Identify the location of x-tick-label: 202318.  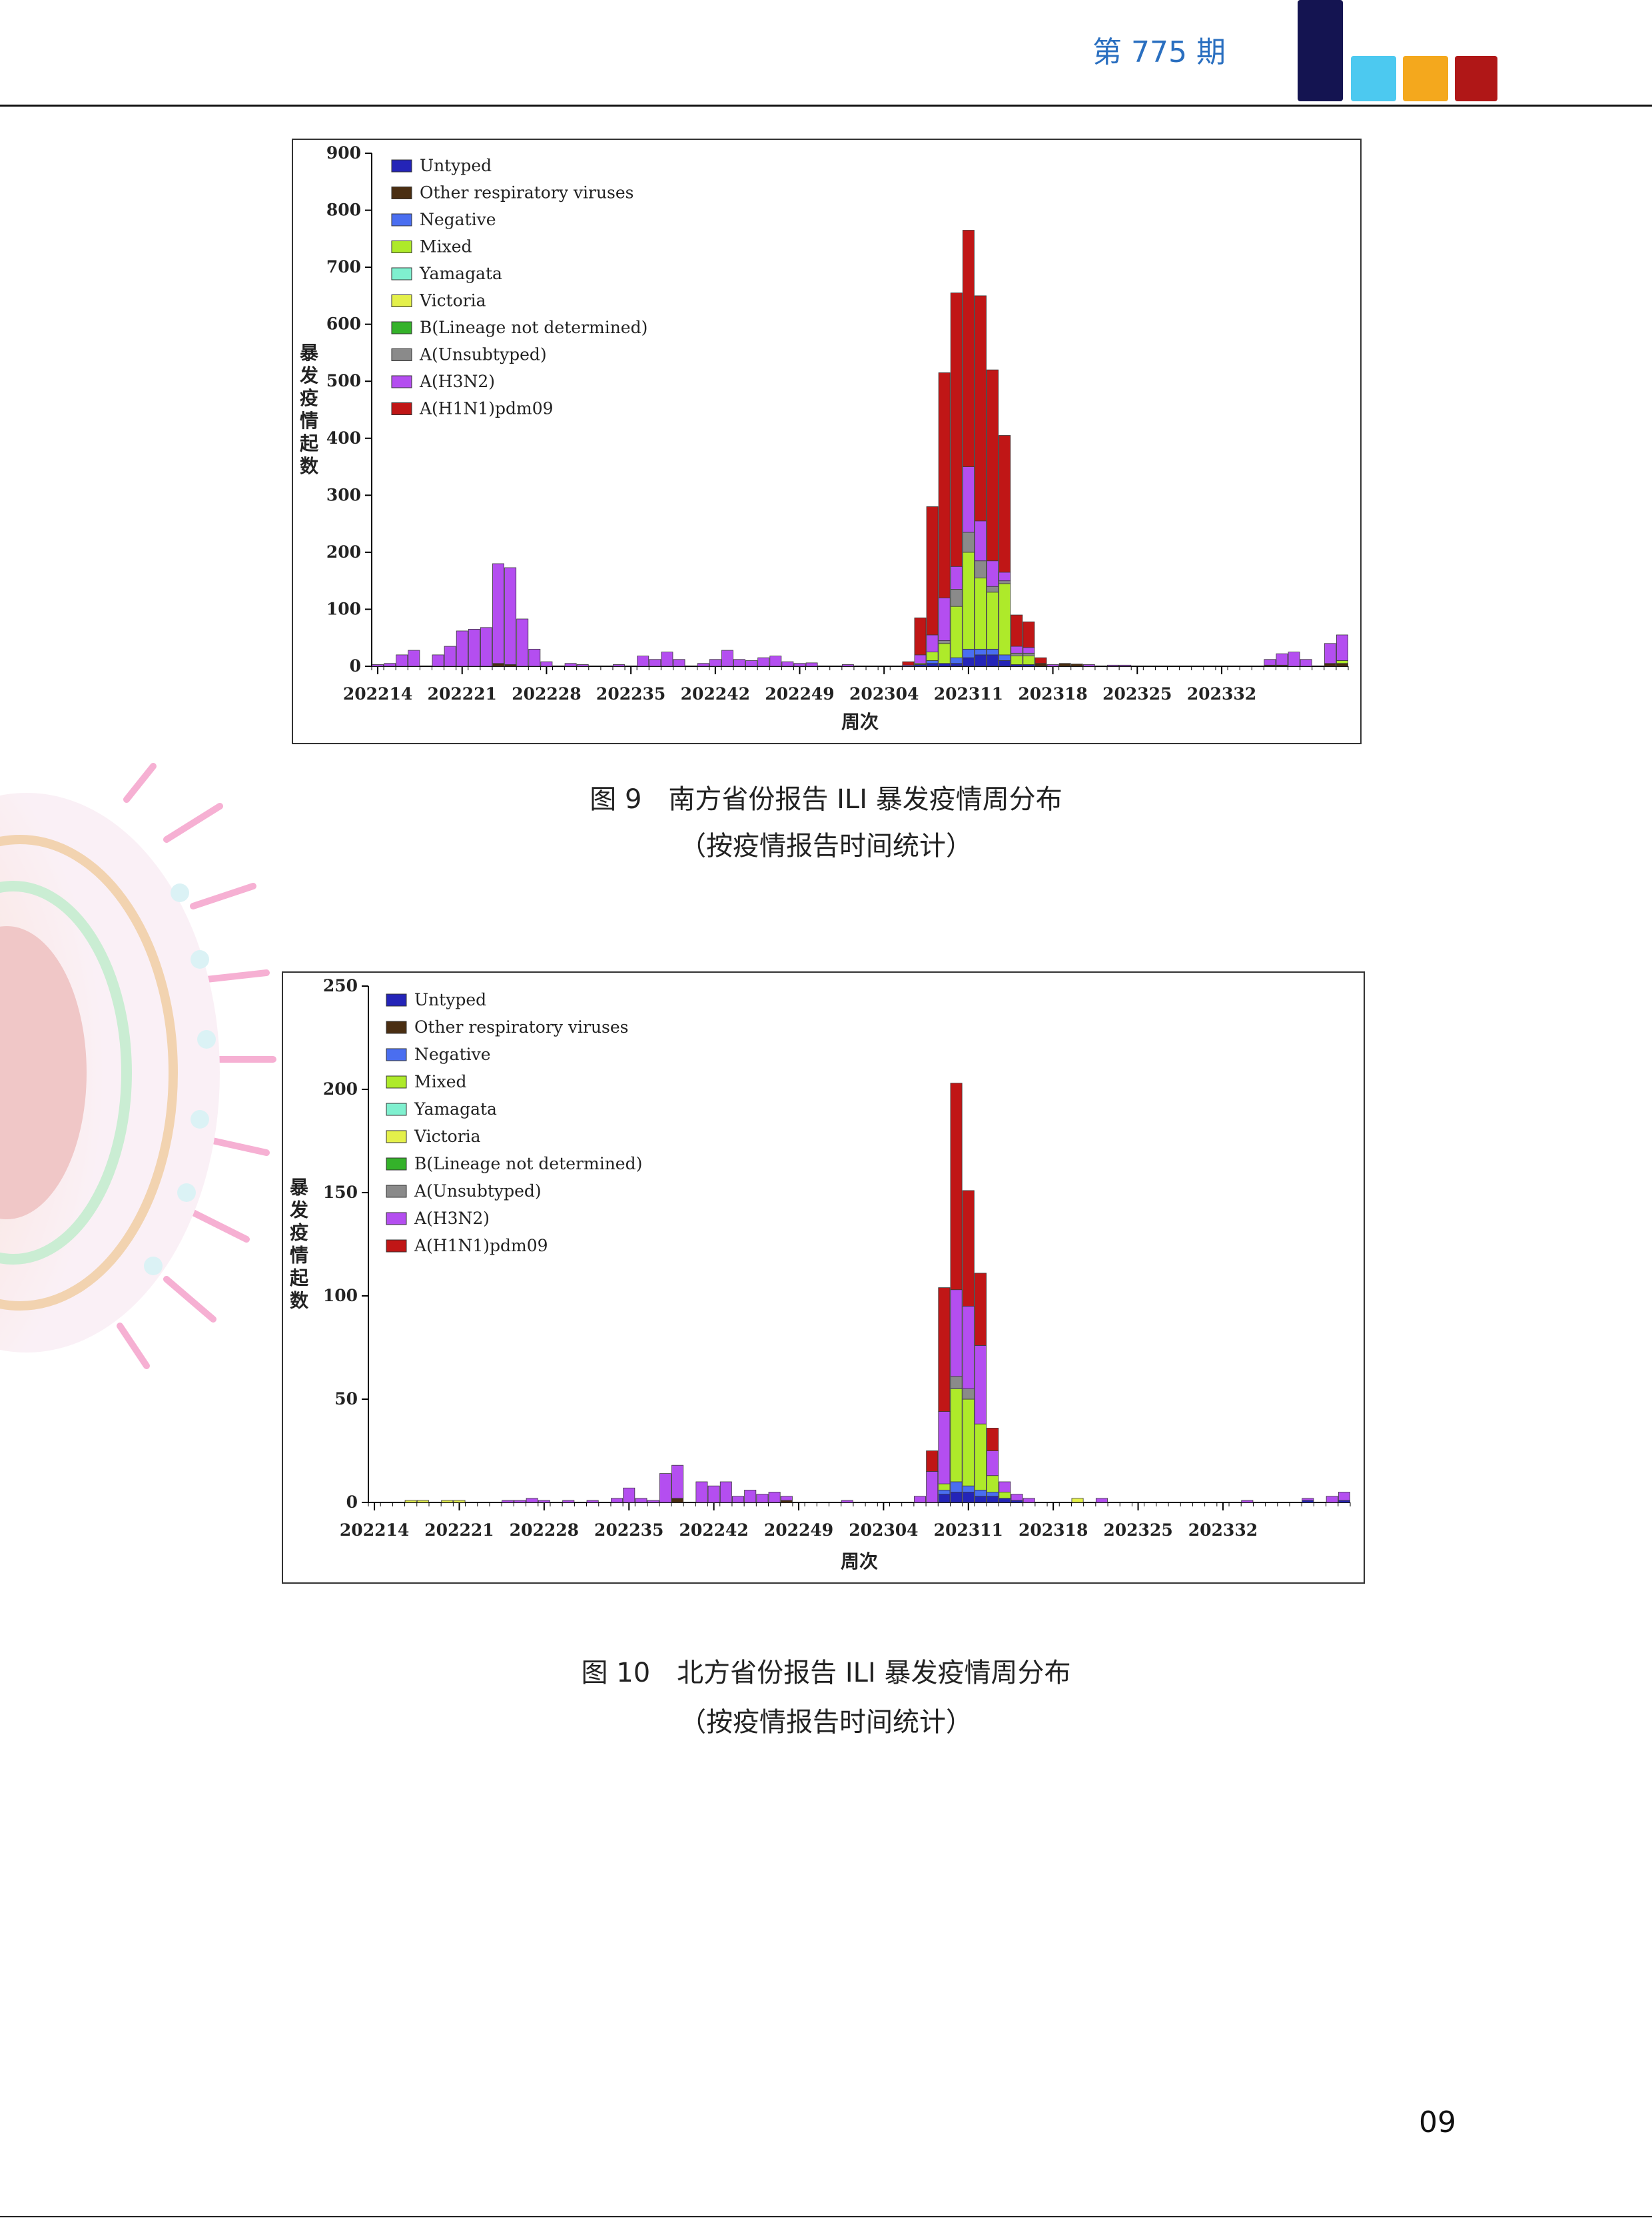
(1053, 1530).